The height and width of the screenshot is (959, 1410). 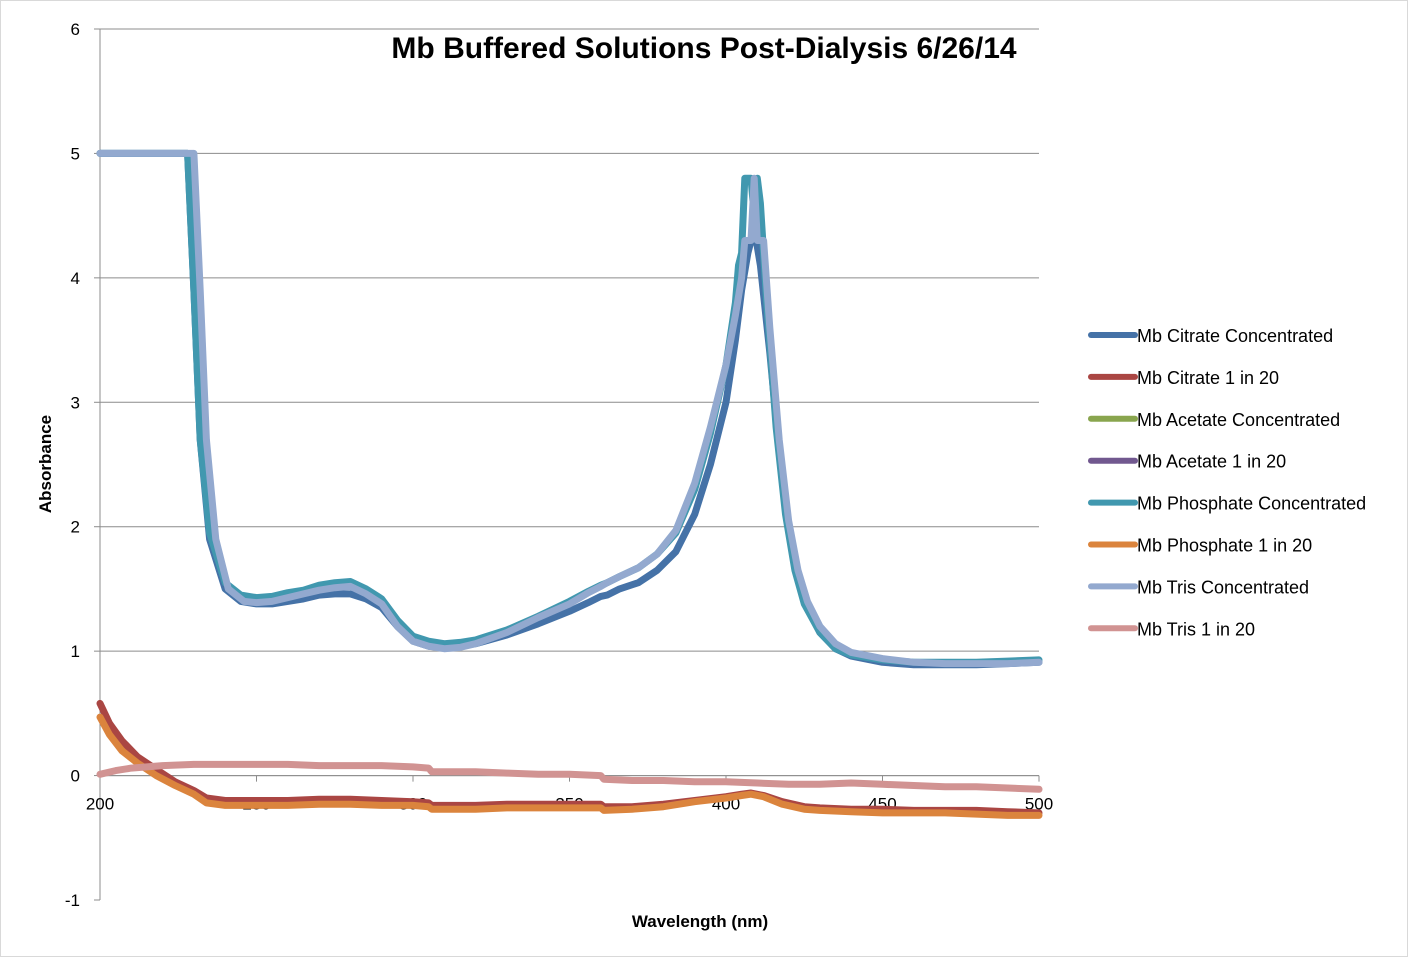 I want to click on y-tick-label-5: 4, so click(x=75, y=278).